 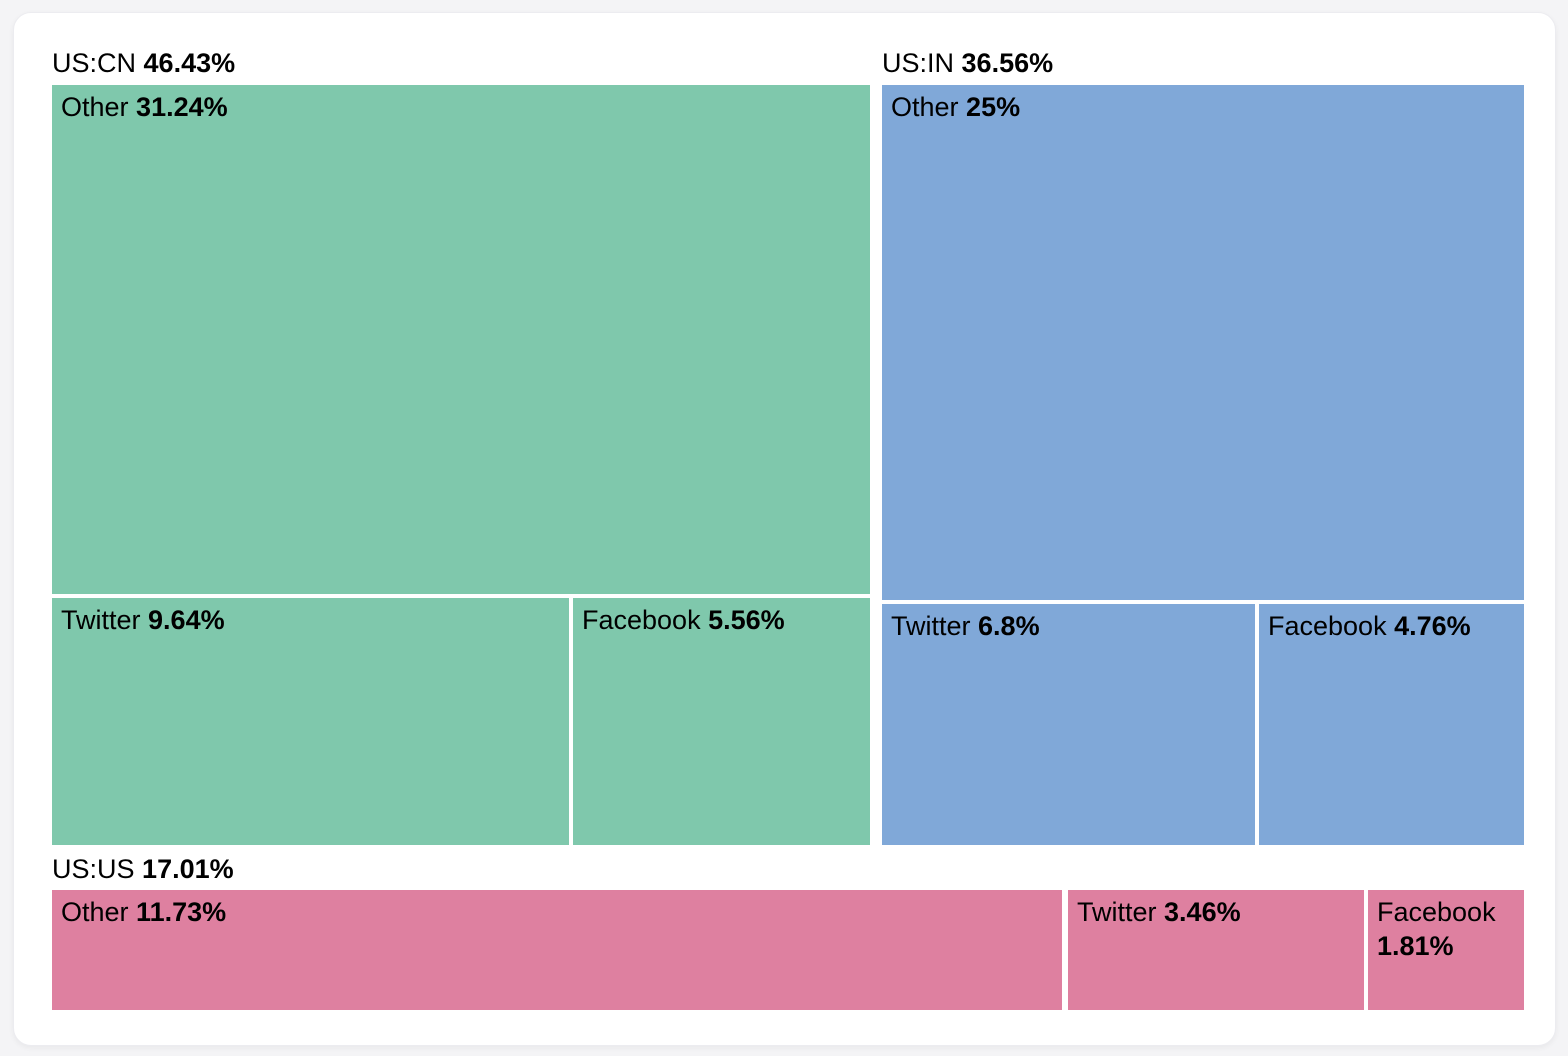 I want to click on treemap-cell-us-us-twitter: Twitter 3.46%, so click(x=1216, y=950).